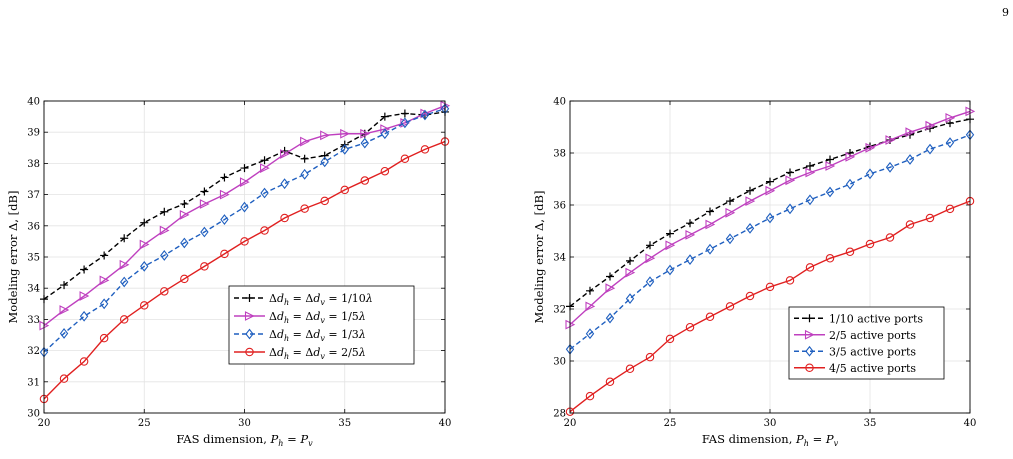  What do you see at coordinates (317, 335) in the screenshot?
I see `legend-label: Δdh = Δdv = 1/3λ` at bounding box center [317, 335].